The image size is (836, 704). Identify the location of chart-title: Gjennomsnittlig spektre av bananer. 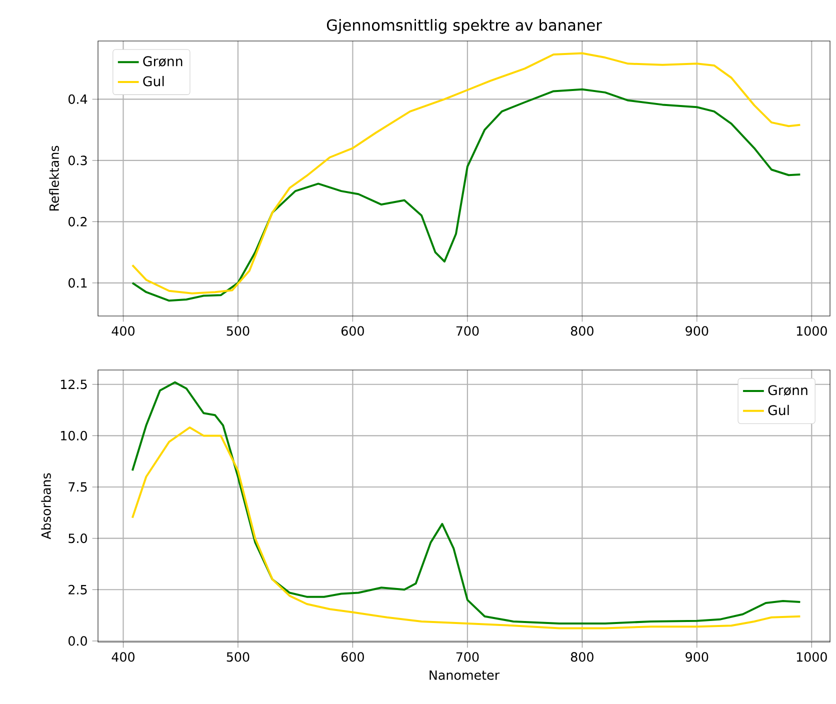
(464, 26).